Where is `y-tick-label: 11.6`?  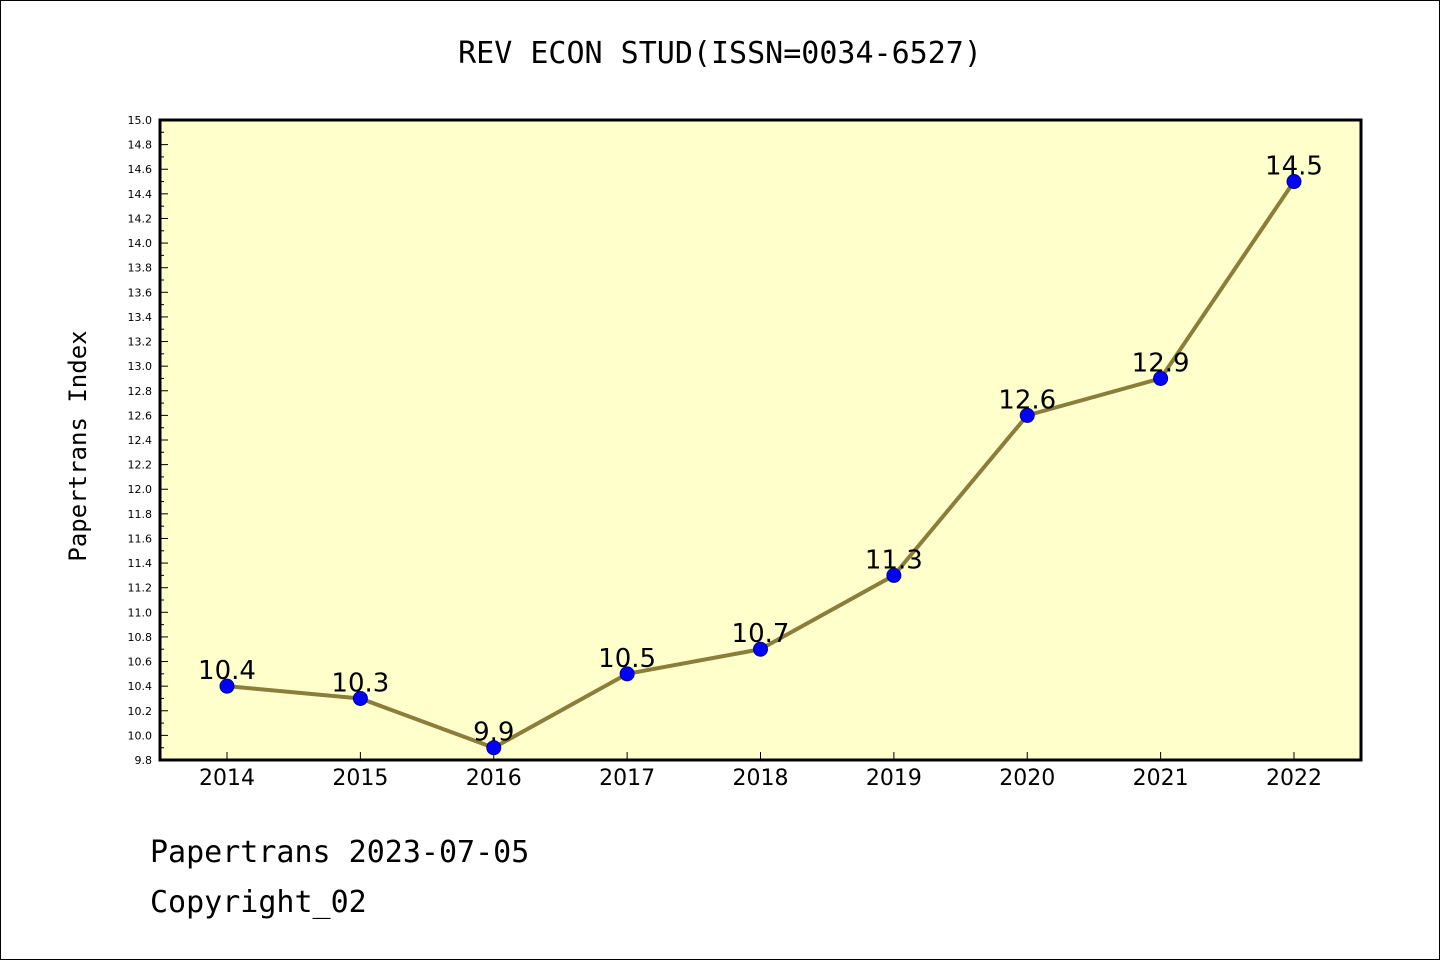
y-tick-label: 11.6 is located at coordinates (140, 538).